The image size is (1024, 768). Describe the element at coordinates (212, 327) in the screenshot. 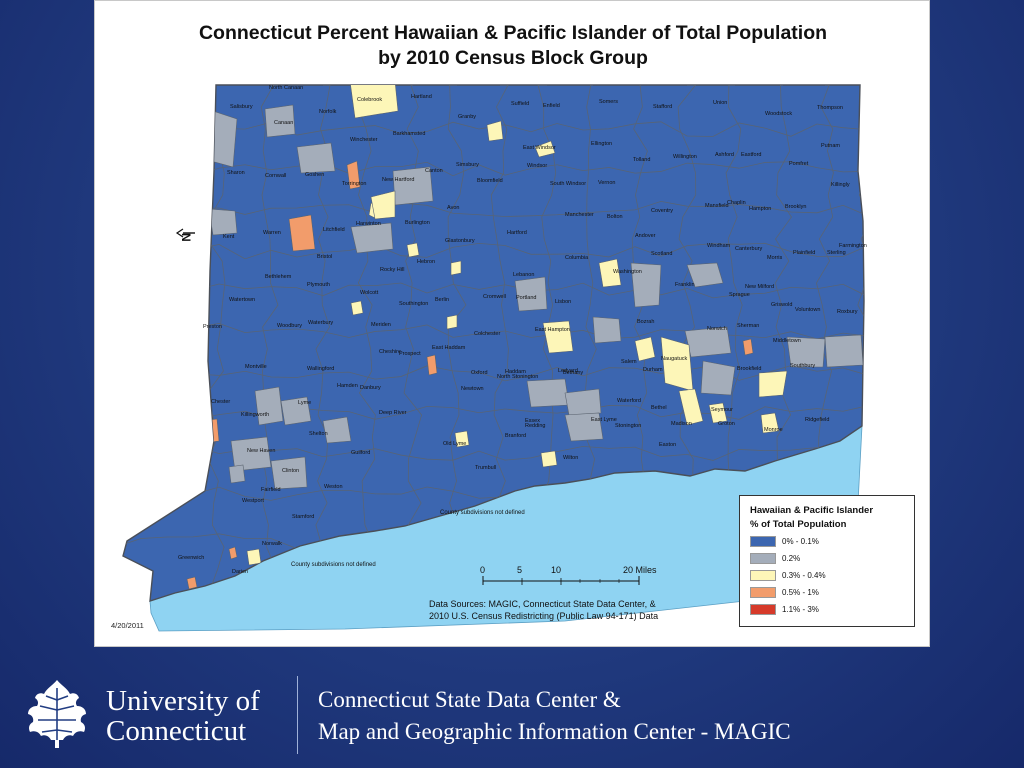

I see `town-label: Preston` at that location.